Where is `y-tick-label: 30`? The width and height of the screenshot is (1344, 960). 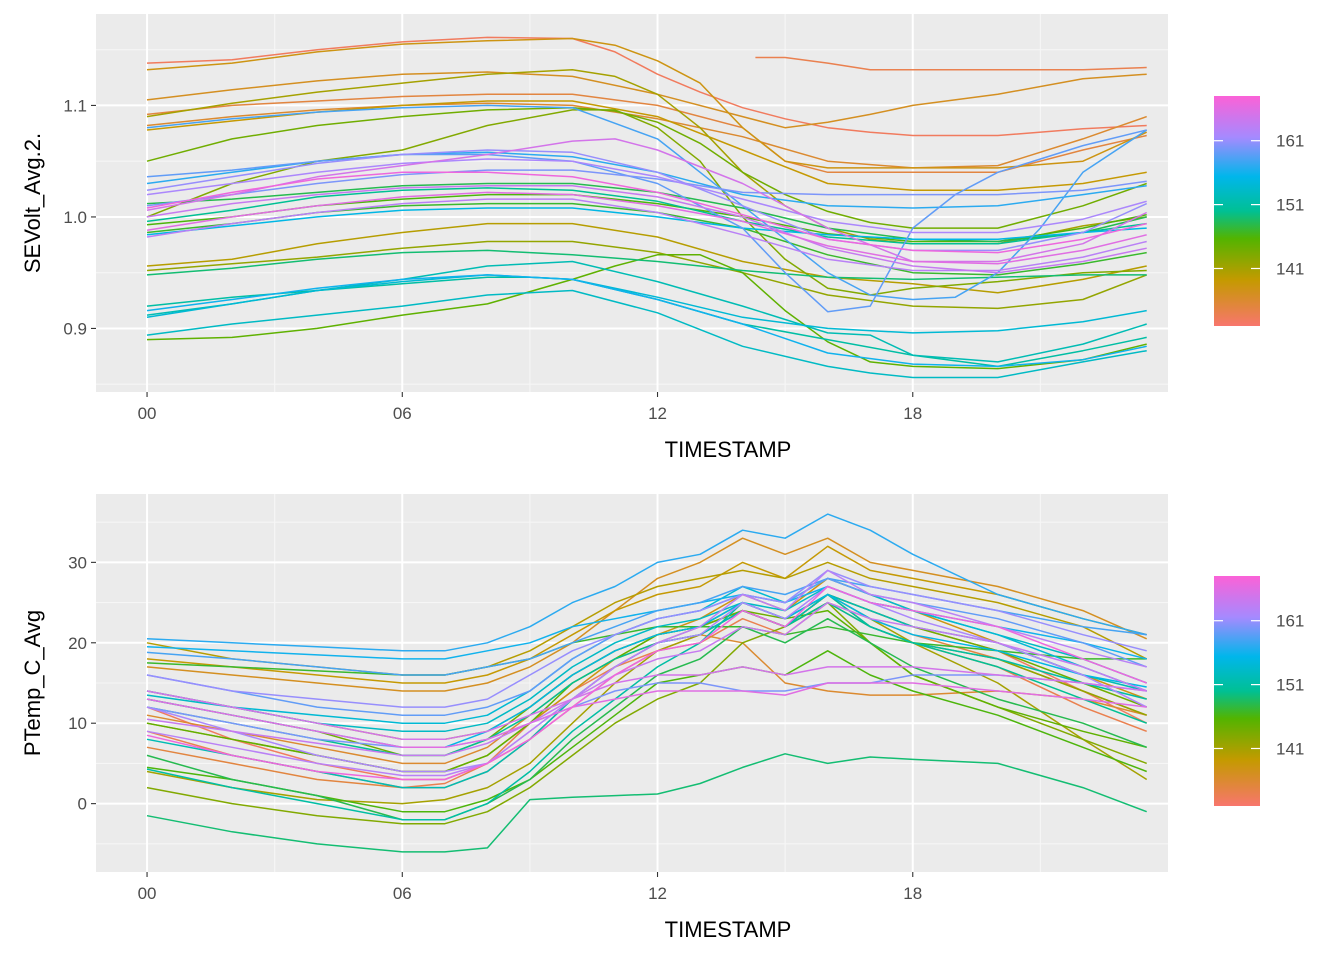
y-tick-label: 30 is located at coordinates (77, 562).